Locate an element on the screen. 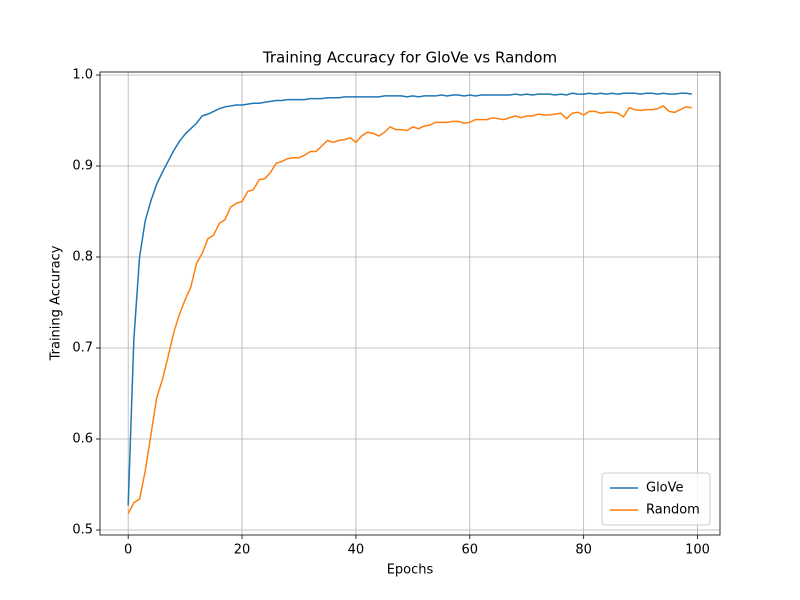  y-tick-label: 1.0 is located at coordinates (82, 75).